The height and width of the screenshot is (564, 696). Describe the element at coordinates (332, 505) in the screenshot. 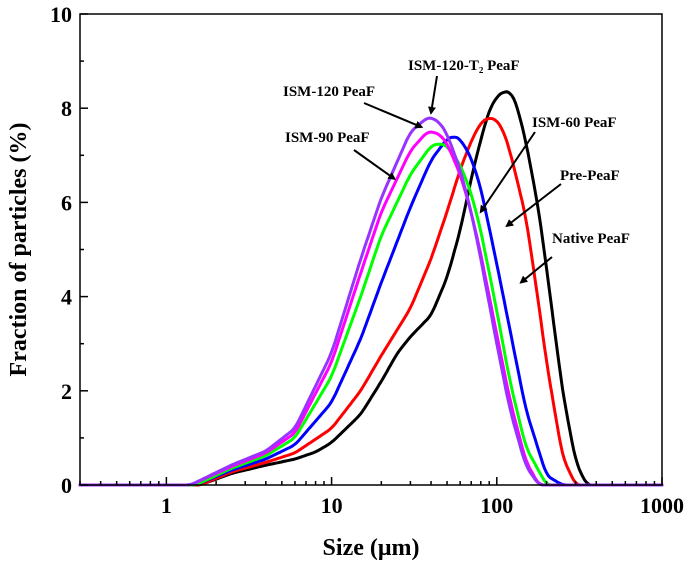

I see `x-tick-label: 10` at that location.